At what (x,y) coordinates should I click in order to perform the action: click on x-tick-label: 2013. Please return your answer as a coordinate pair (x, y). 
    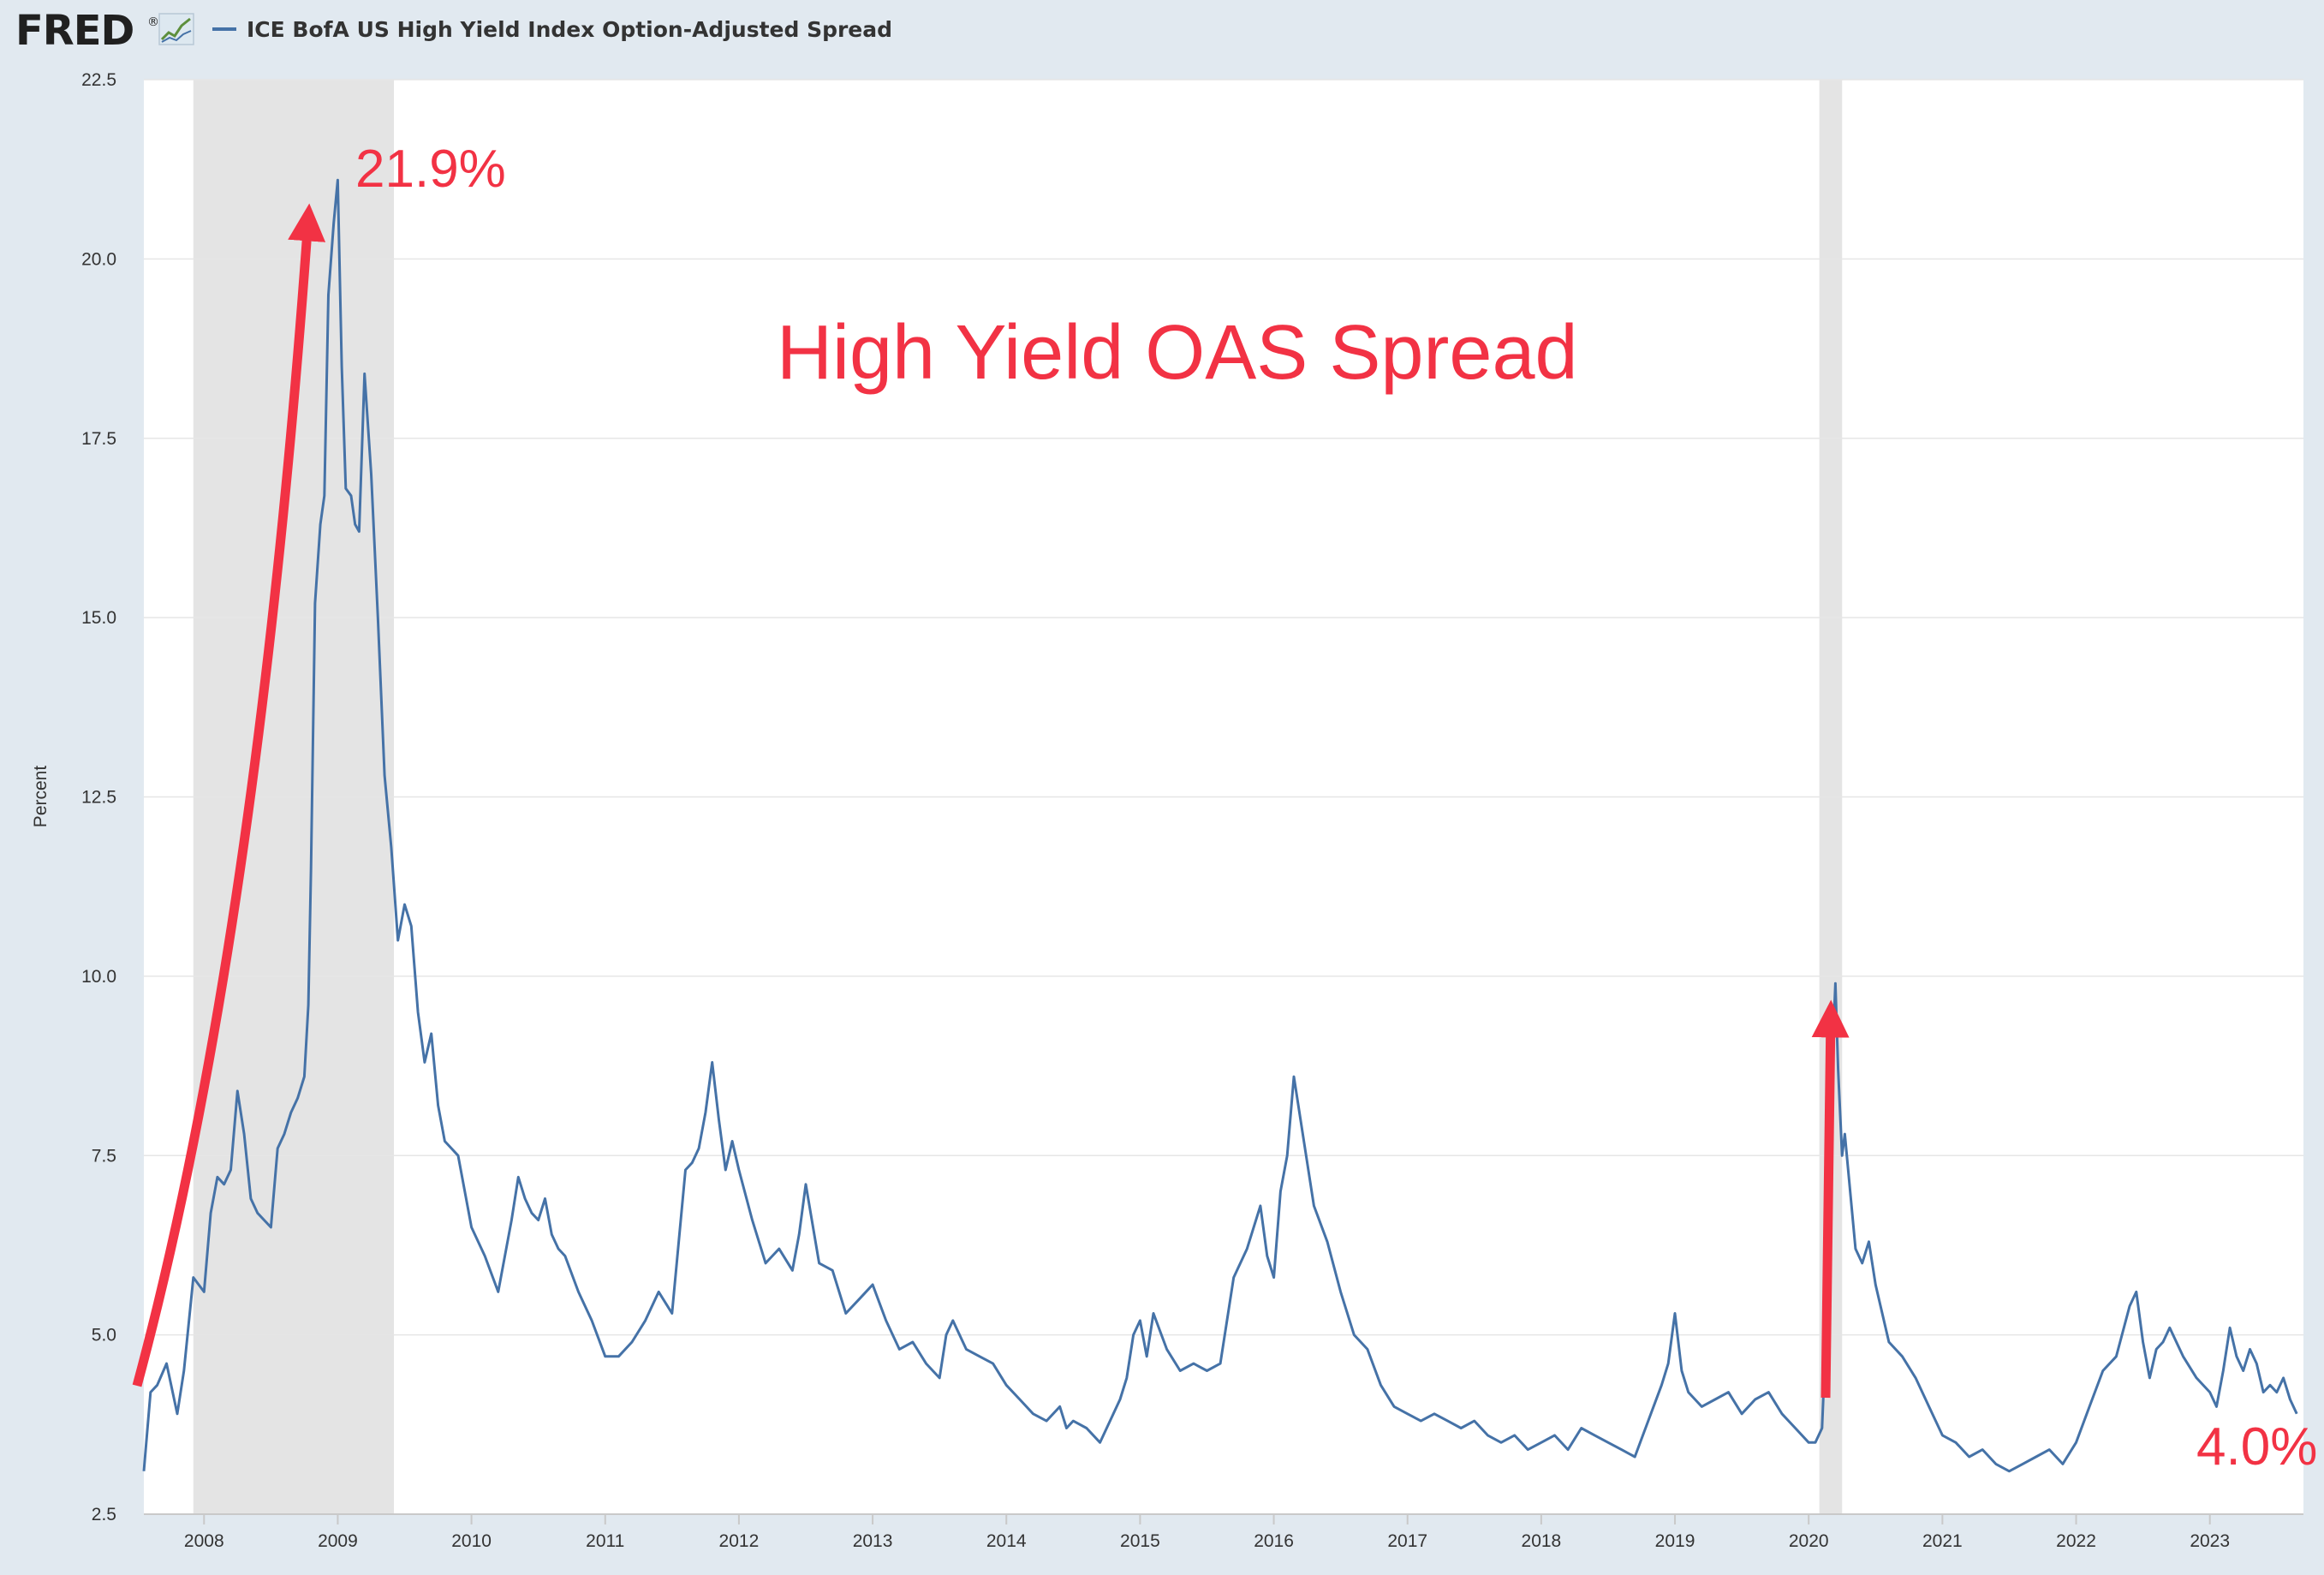
    Looking at the image, I should click on (873, 1541).